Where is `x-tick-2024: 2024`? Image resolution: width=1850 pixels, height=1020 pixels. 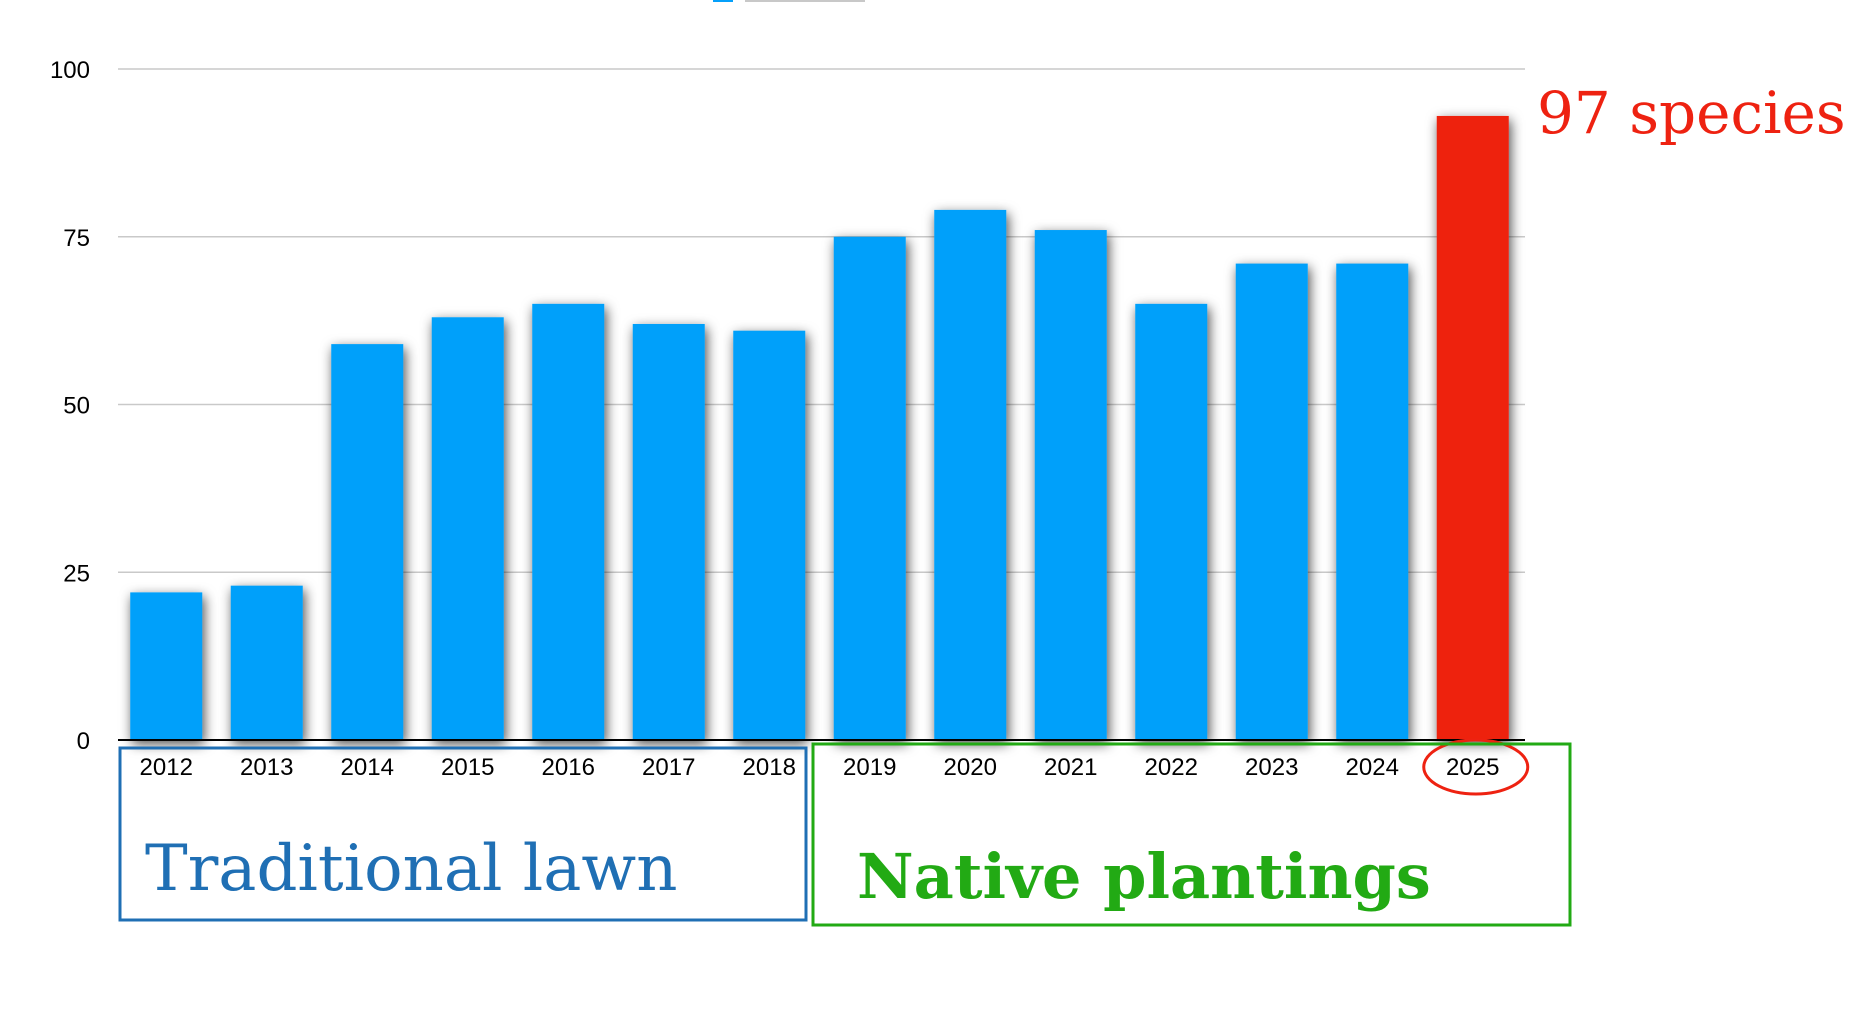 x-tick-2024: 2024 is located at coordinates (1372, 767).